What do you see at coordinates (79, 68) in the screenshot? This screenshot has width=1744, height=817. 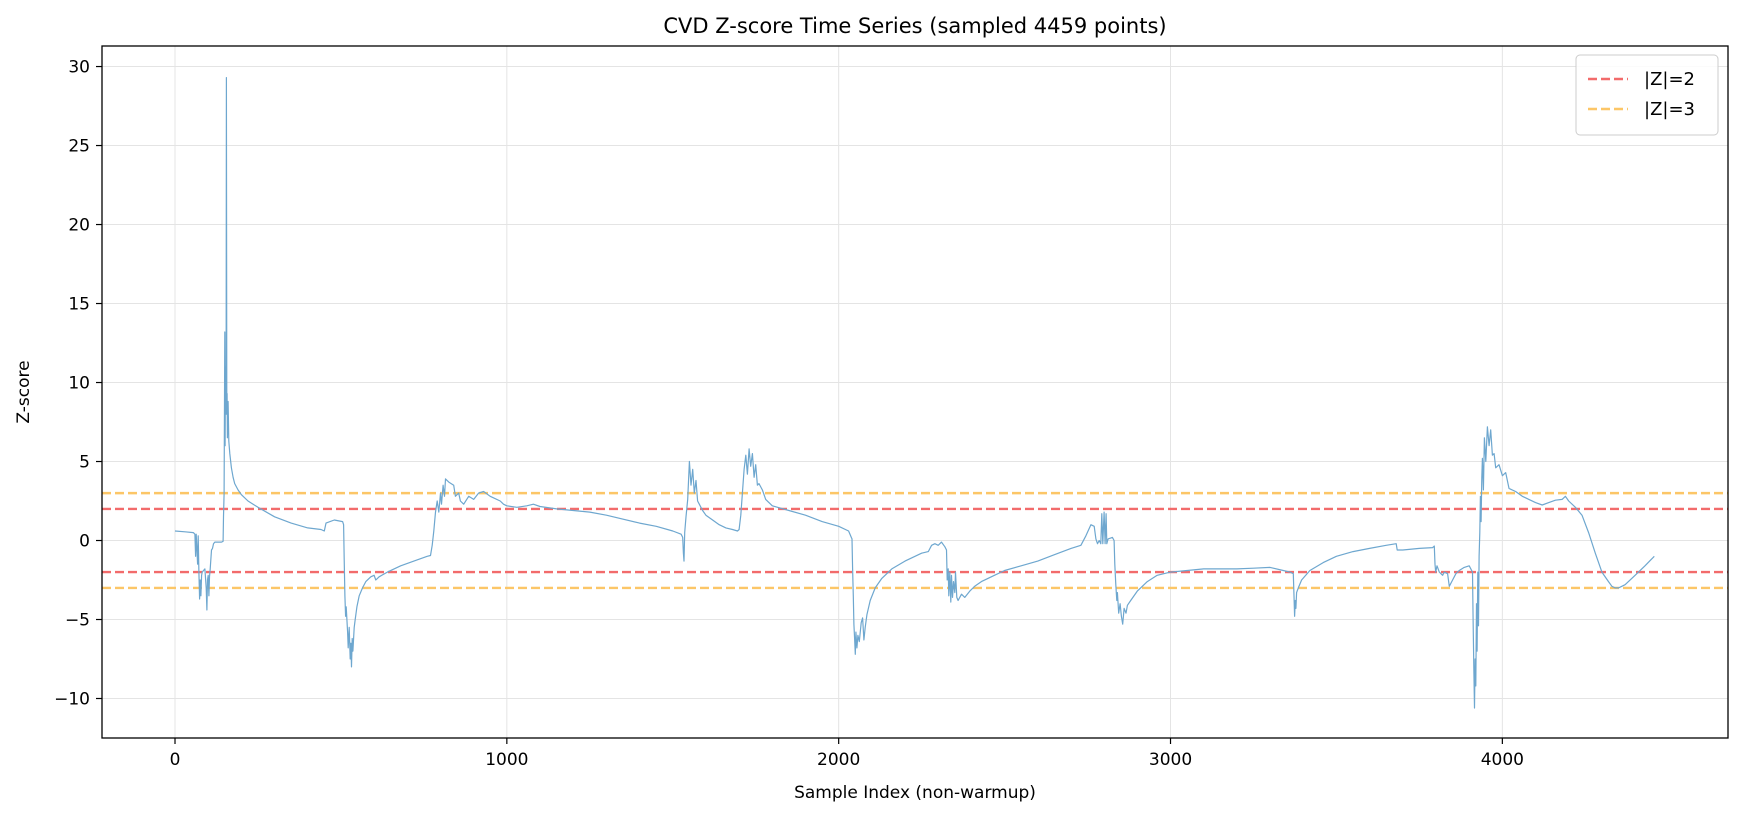 I see `y-tick-label: 30` at bounding box center [79, 68].